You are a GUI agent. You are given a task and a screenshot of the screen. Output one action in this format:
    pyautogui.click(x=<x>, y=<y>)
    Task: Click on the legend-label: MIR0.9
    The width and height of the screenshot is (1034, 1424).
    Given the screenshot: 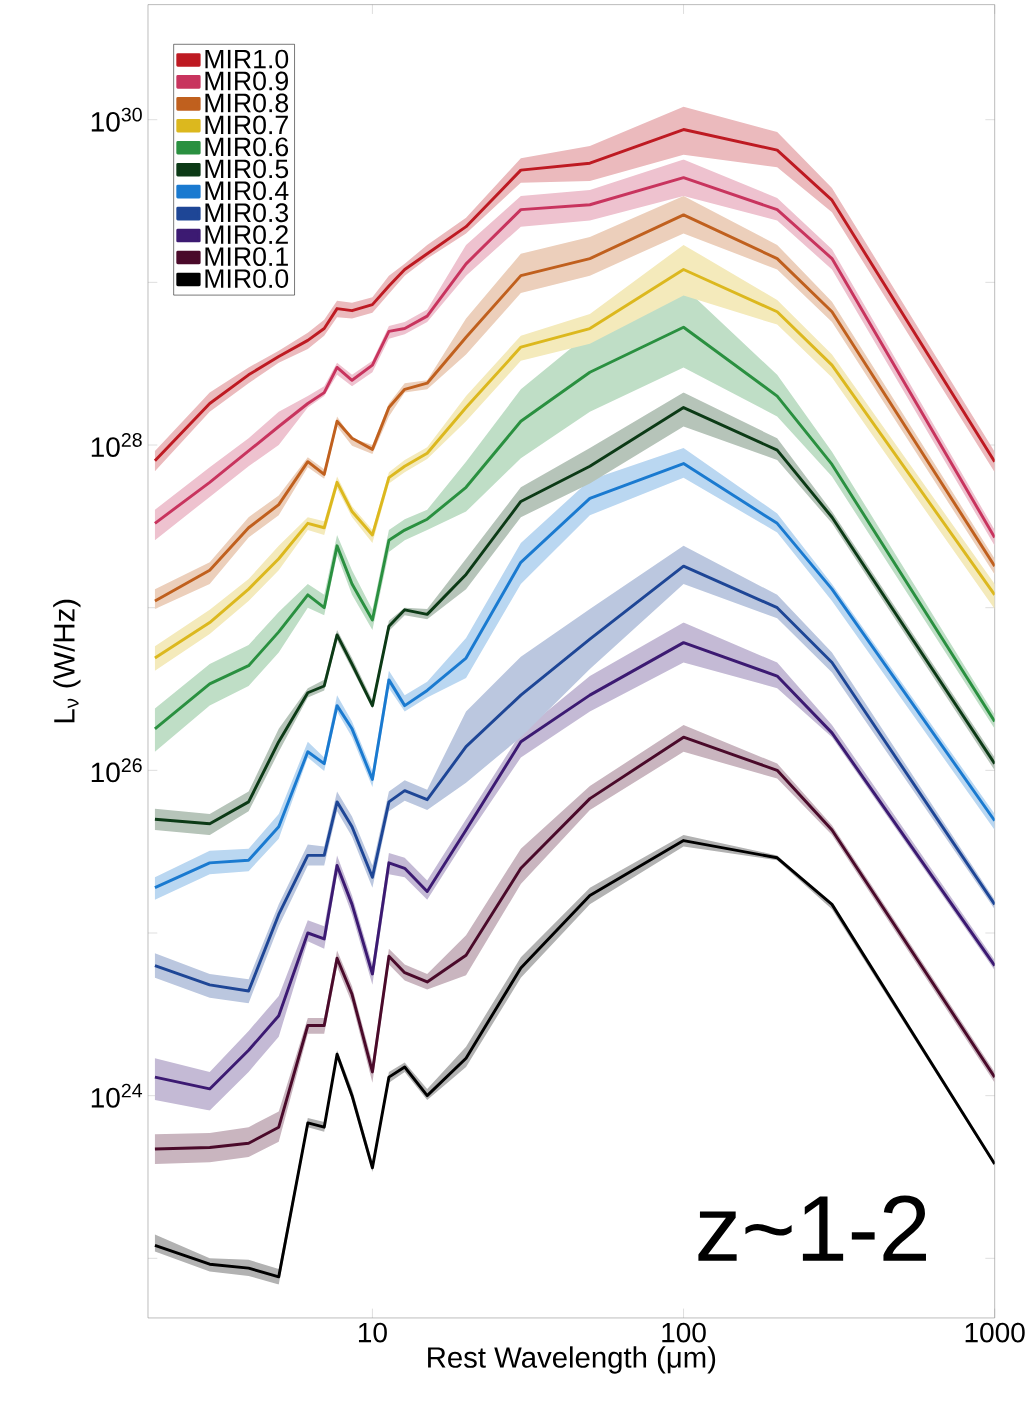 What is the action you would take?
    pyautogui.click(x=246, y=81)
    